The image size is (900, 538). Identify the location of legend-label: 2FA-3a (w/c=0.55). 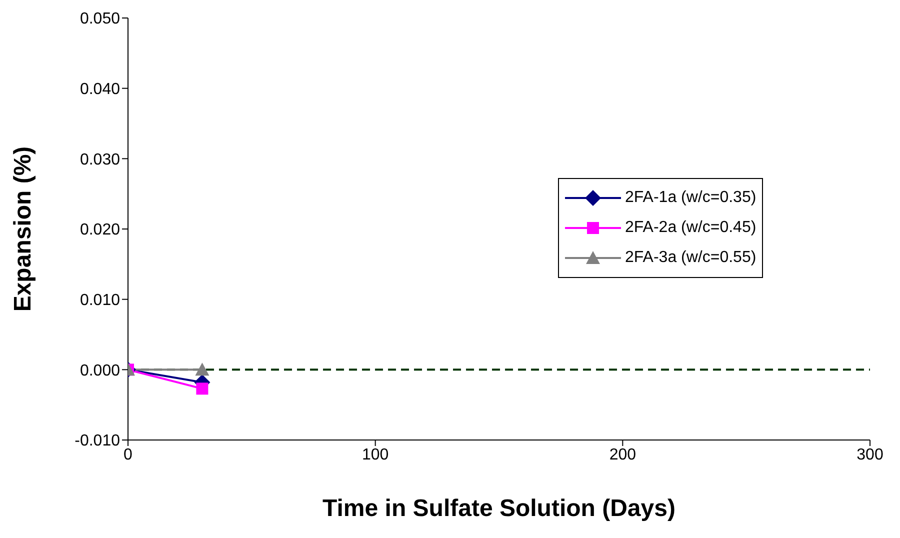
(690, 258).